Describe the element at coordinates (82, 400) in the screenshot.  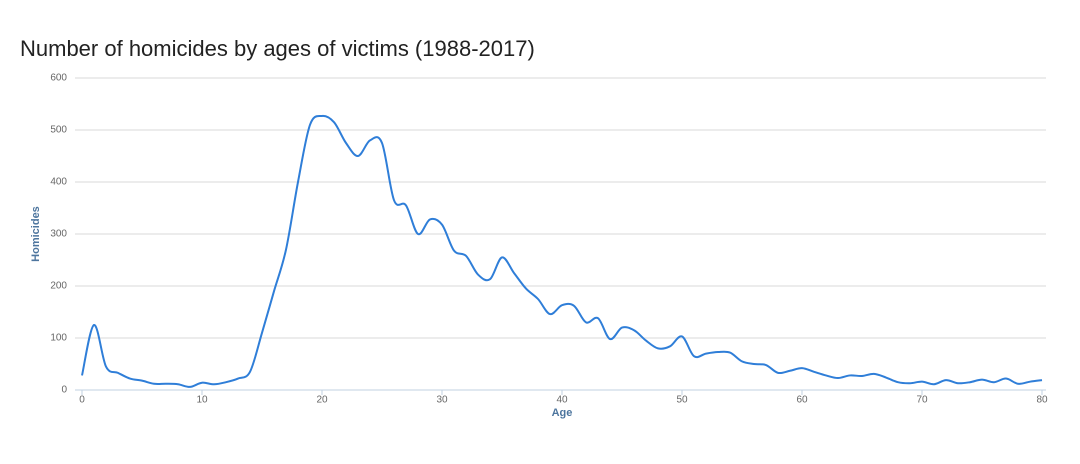
I see `x-tick-label: 0` at that location.